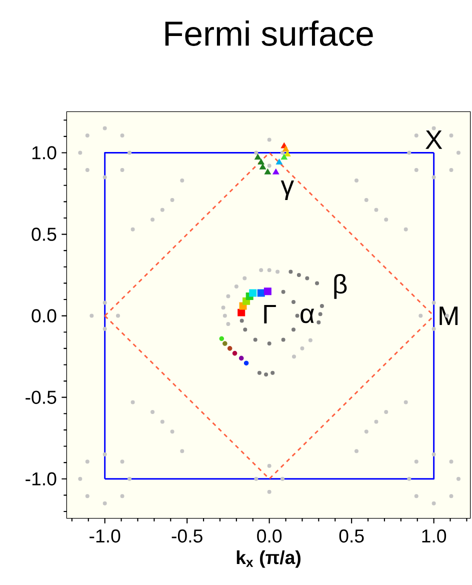  I want to click on x-tick-label: 0.5, so click(351, 536).